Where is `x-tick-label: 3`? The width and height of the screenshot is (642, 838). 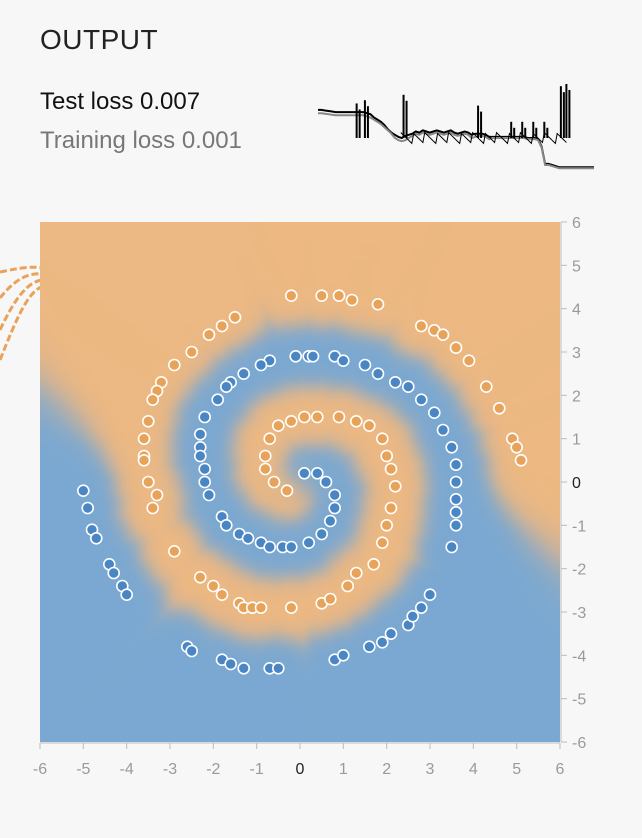
x-tick-label: 3 is located at coordinates (430, 769).